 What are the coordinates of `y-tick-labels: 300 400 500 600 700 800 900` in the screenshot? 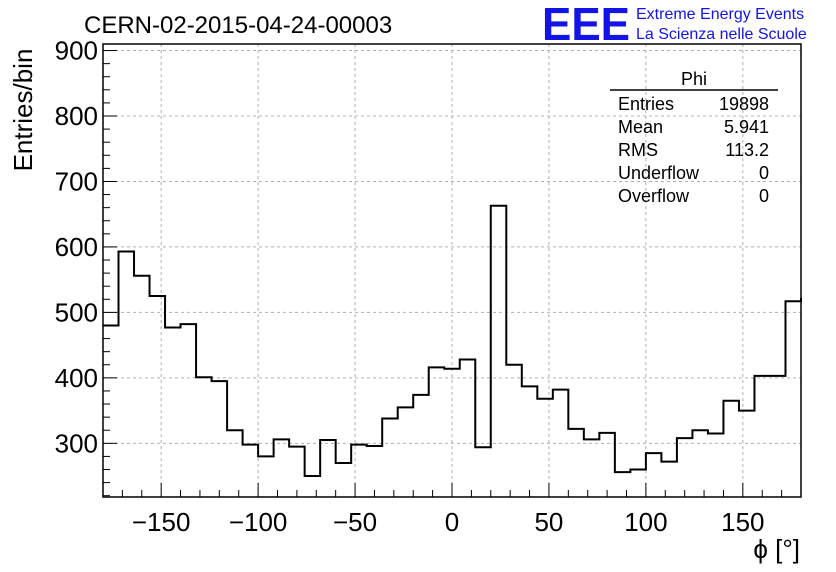 It's located at (76, 247).